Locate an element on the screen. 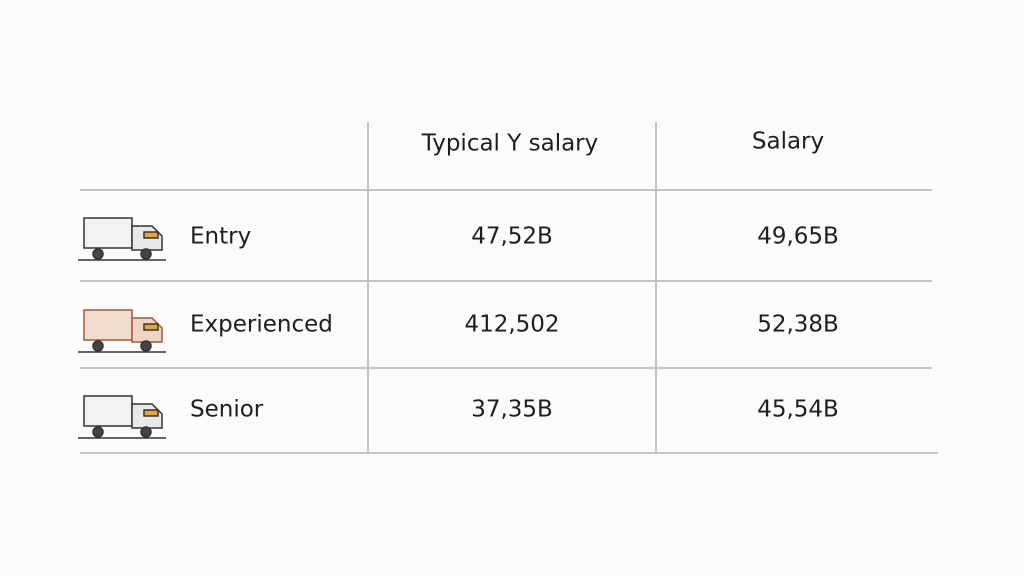  cell-value: 47,52B is located at coordinates (512, 237).